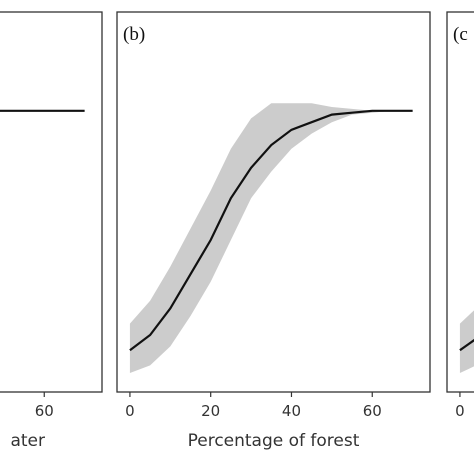 Image resolution: width=474 pixels, height=474 pixels. Describe the element at coordinates (274, 441) in the screenshot. I see `x-axis-label: Percentage of forest` at that location.